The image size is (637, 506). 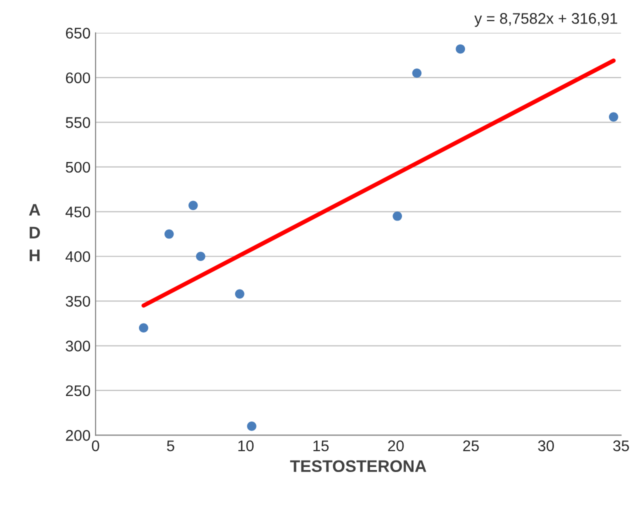 I want to click on x-tick-label: 0, so click(x=96, y=446).